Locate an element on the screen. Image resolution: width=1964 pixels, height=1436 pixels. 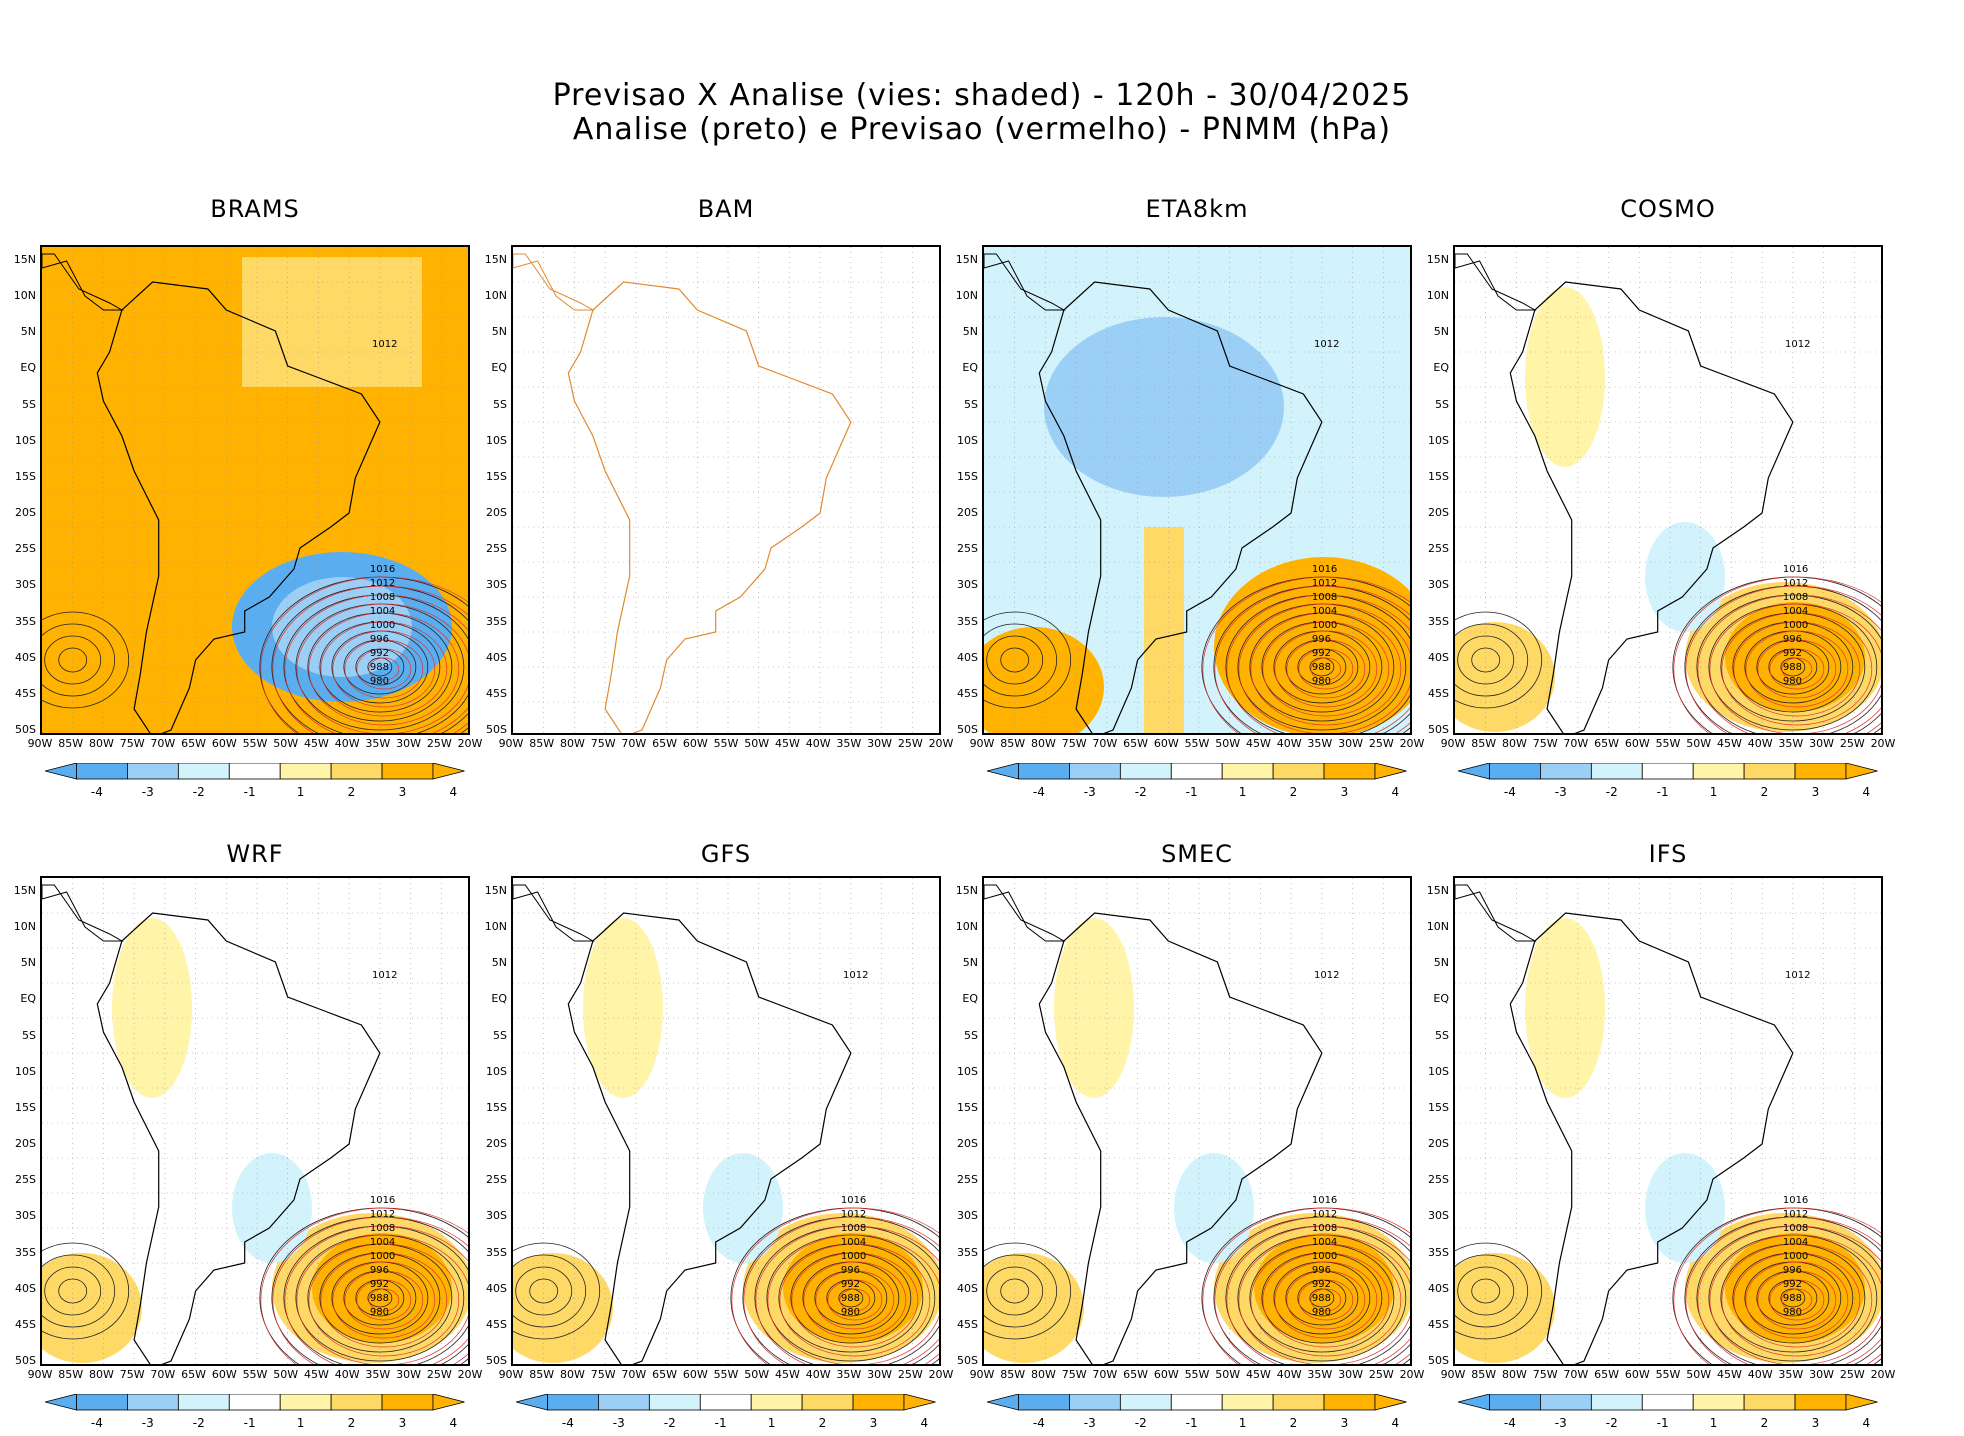
map-panel-smec: 1016 1012 1008 1004 1000 996 992 988 980 1012 is located at coordinates (1197, 1121).